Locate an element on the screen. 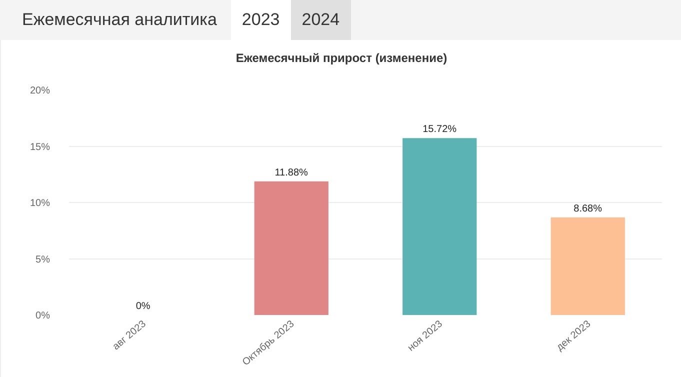  data-label: 0% is located at coordinates (143, 306).